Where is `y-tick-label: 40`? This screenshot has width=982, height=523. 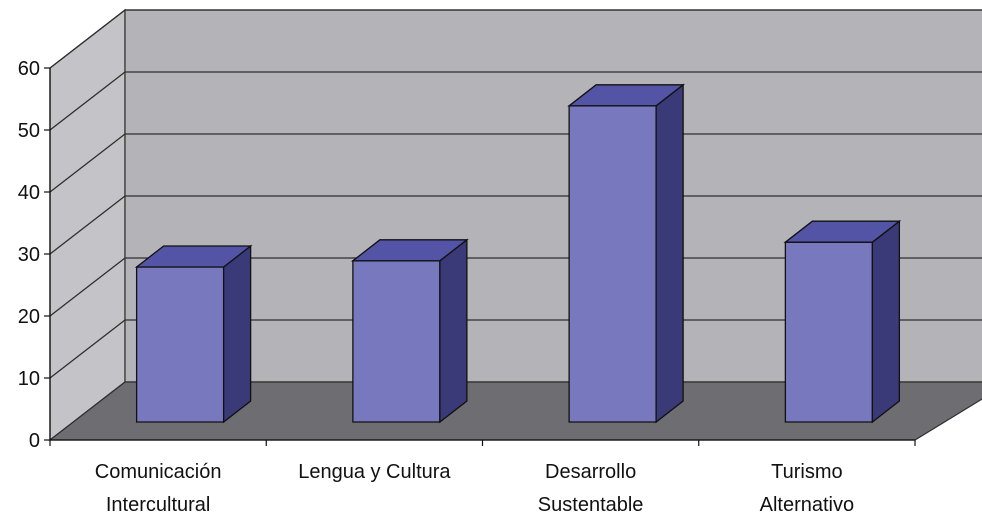
y-tick-label: 40 is located at coordinates (29, 193).